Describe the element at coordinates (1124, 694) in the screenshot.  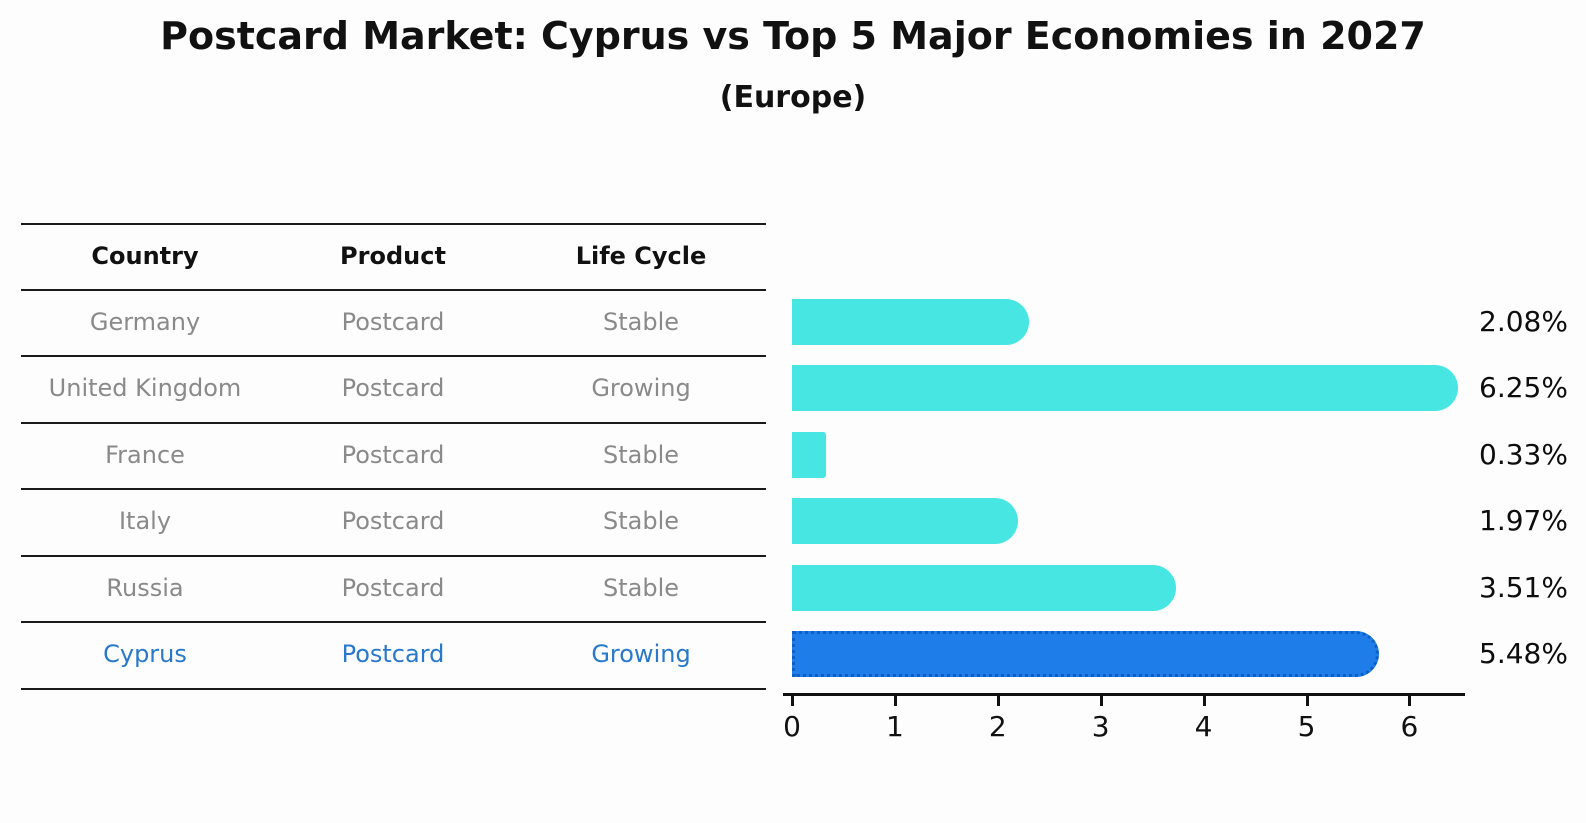
I see `x-axis-line` at that location.